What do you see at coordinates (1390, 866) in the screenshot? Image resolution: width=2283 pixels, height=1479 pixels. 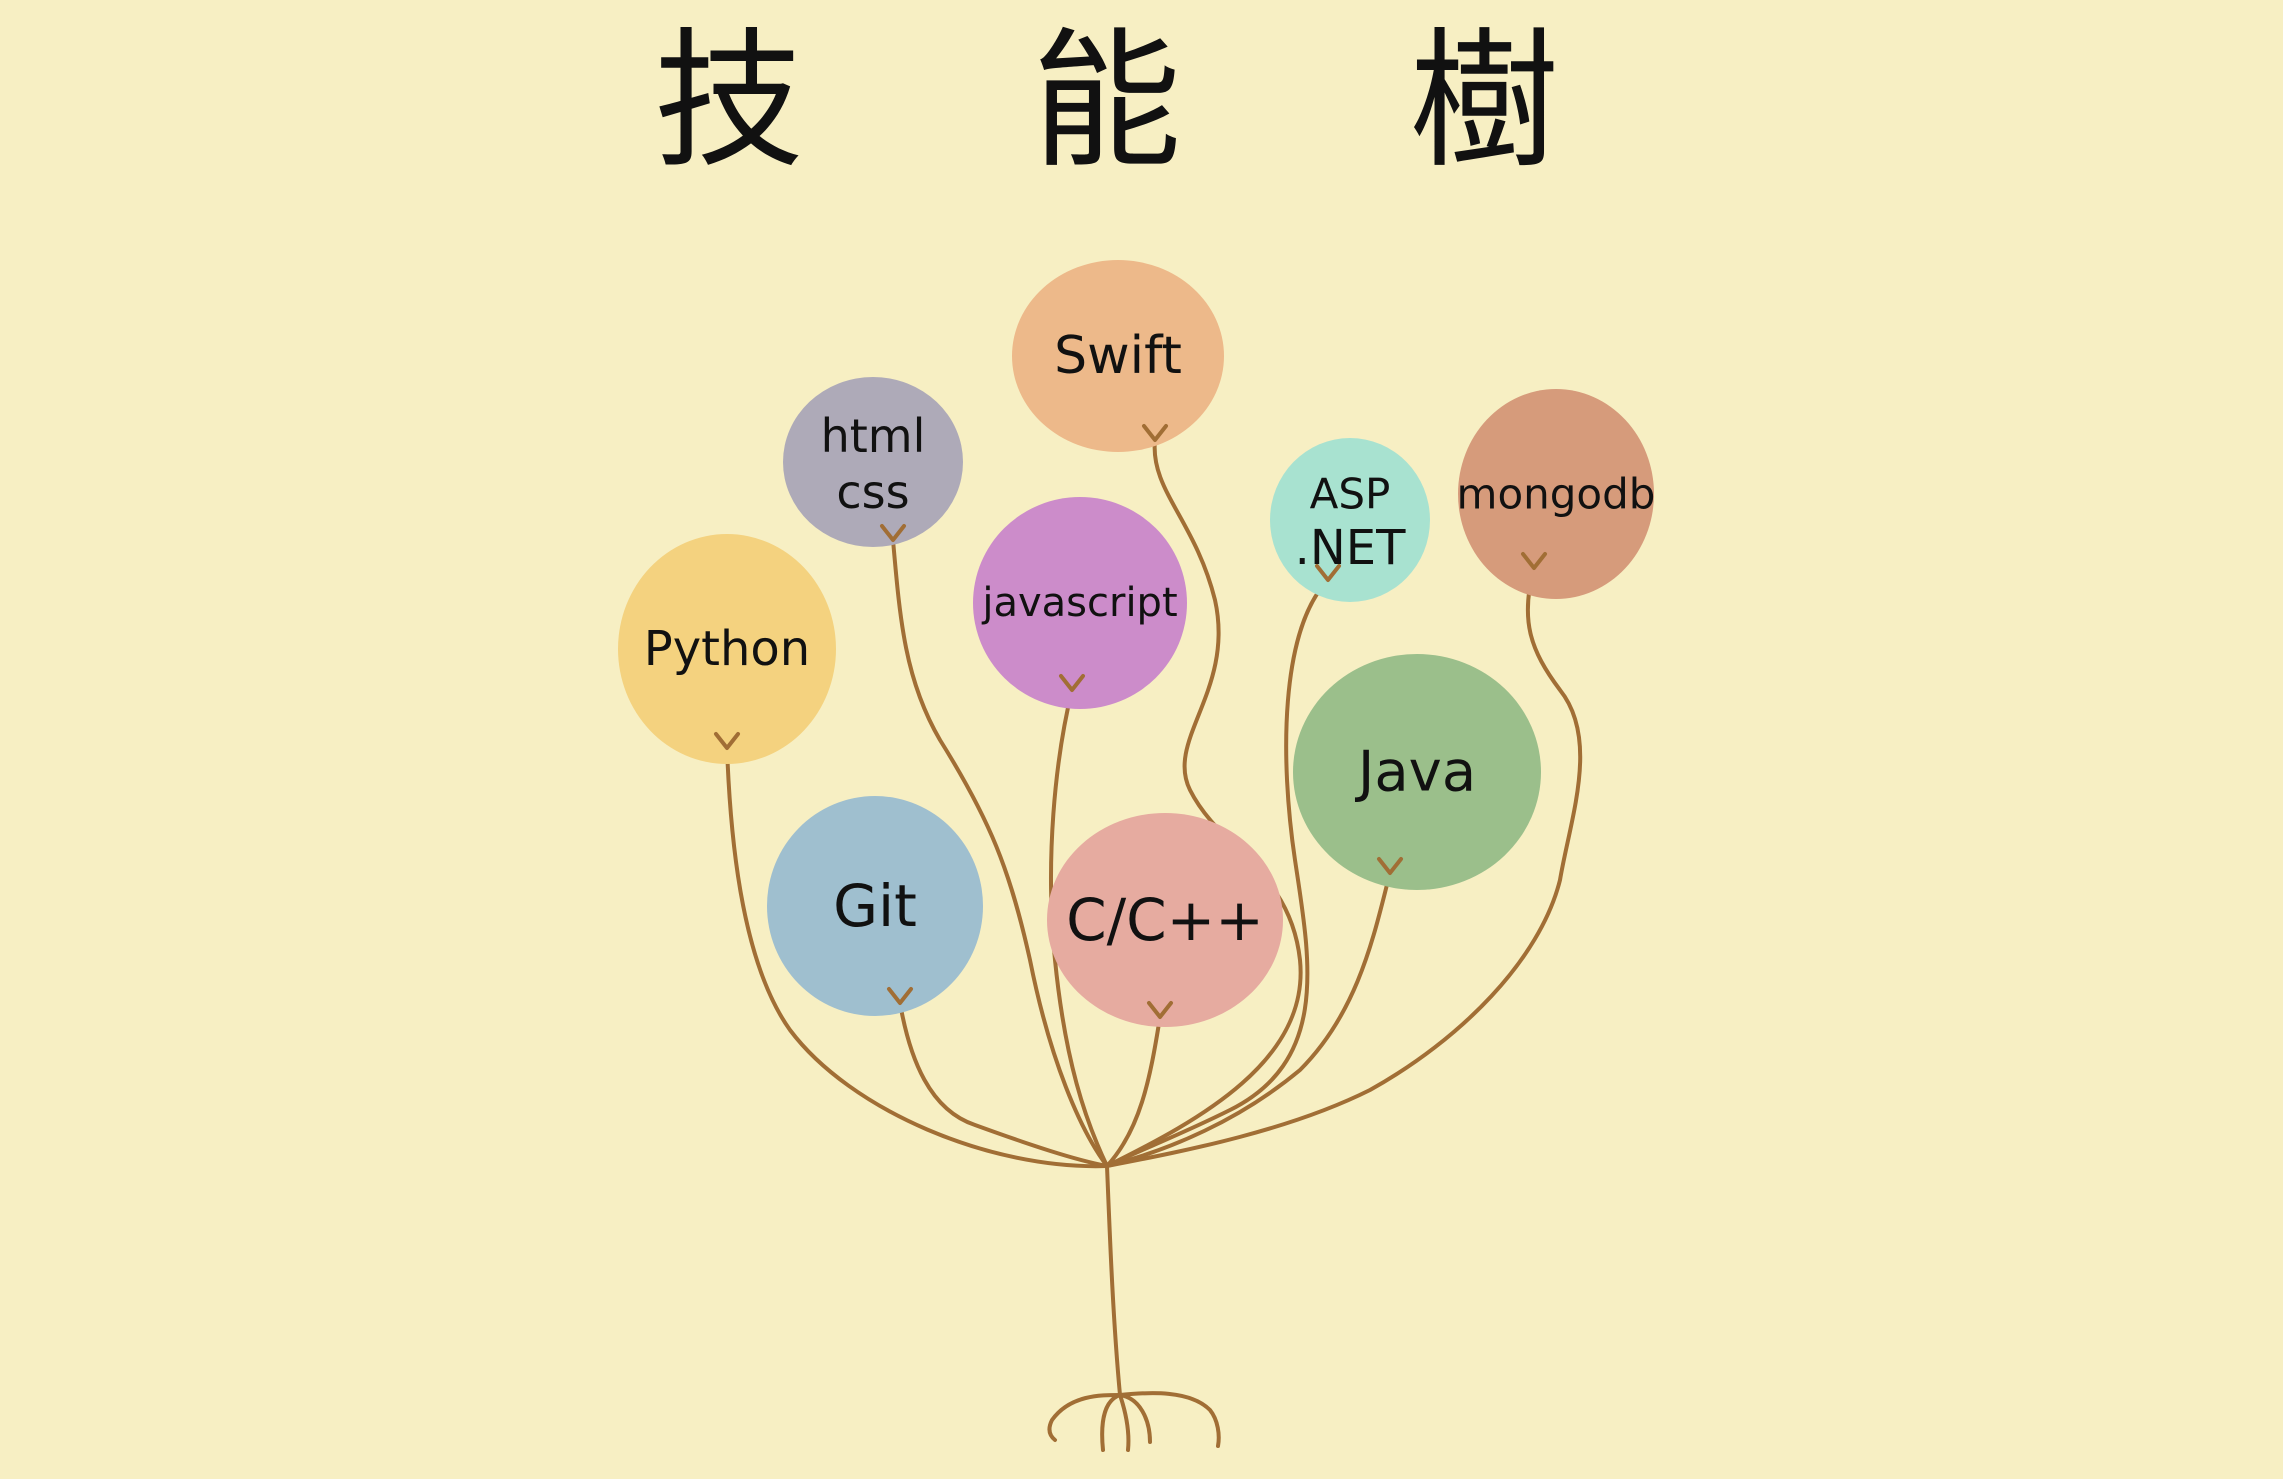 I see `balloon-knot-java` at bounding box center [1390, 866].